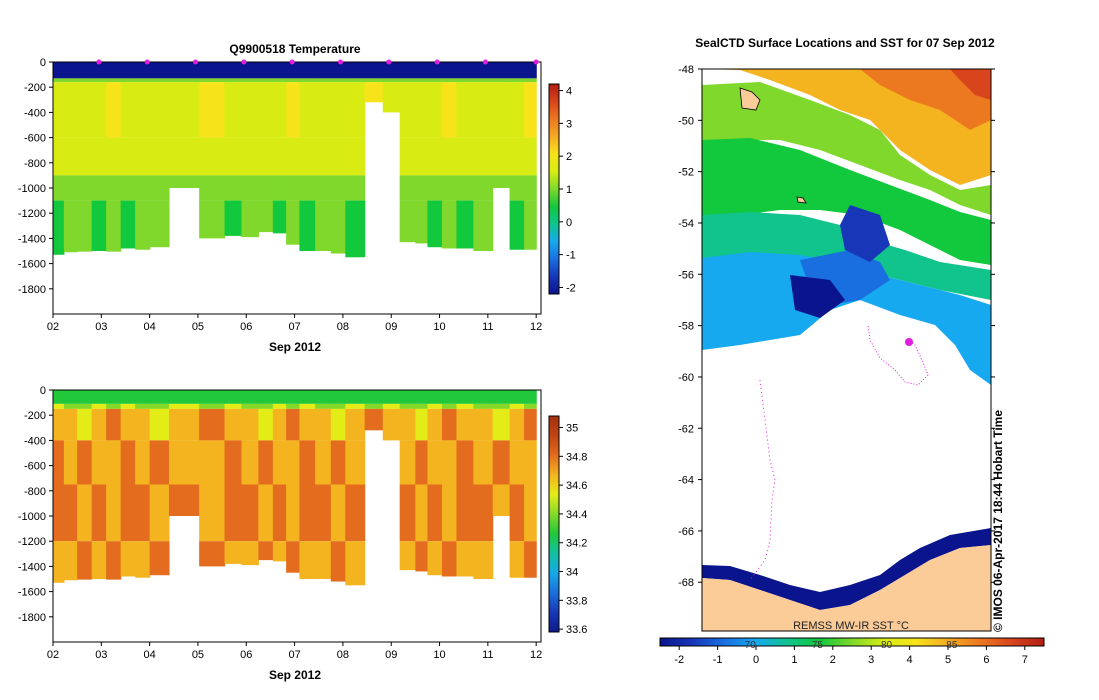  I want to click on colorbar-tick-label: 1, so click(569, 190).